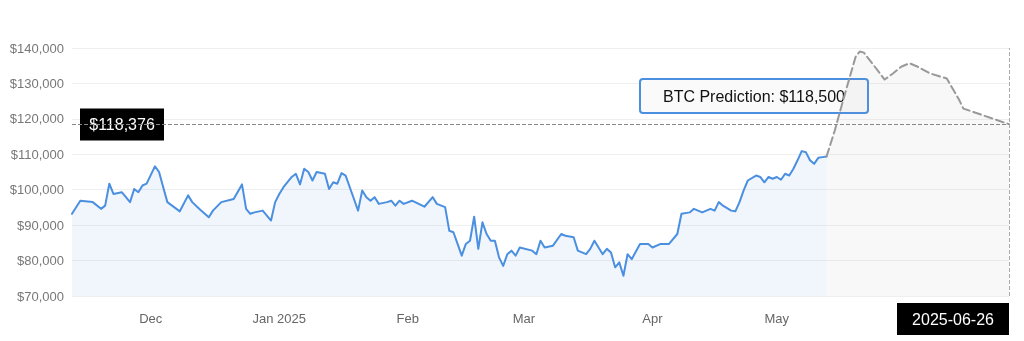 The width and height of the screenshot is (1024, 341). Describe the element at coordinates (279, 318) in the screenshot. I see `x-tick-label: Jan 2025` at that location.